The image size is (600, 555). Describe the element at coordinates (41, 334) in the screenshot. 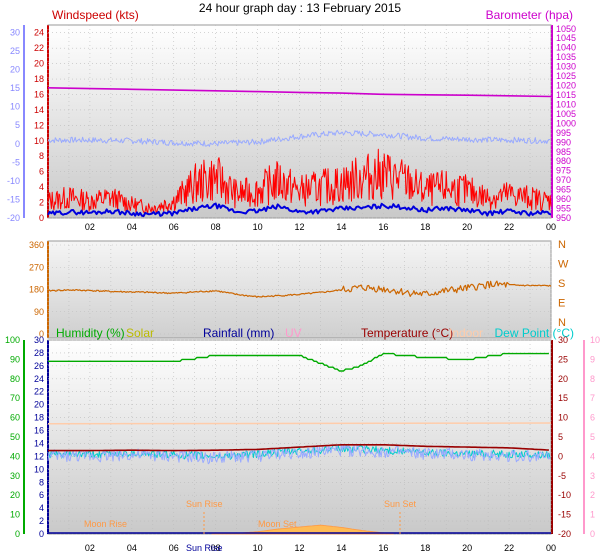

I see `direction-tick: 0` at that location.